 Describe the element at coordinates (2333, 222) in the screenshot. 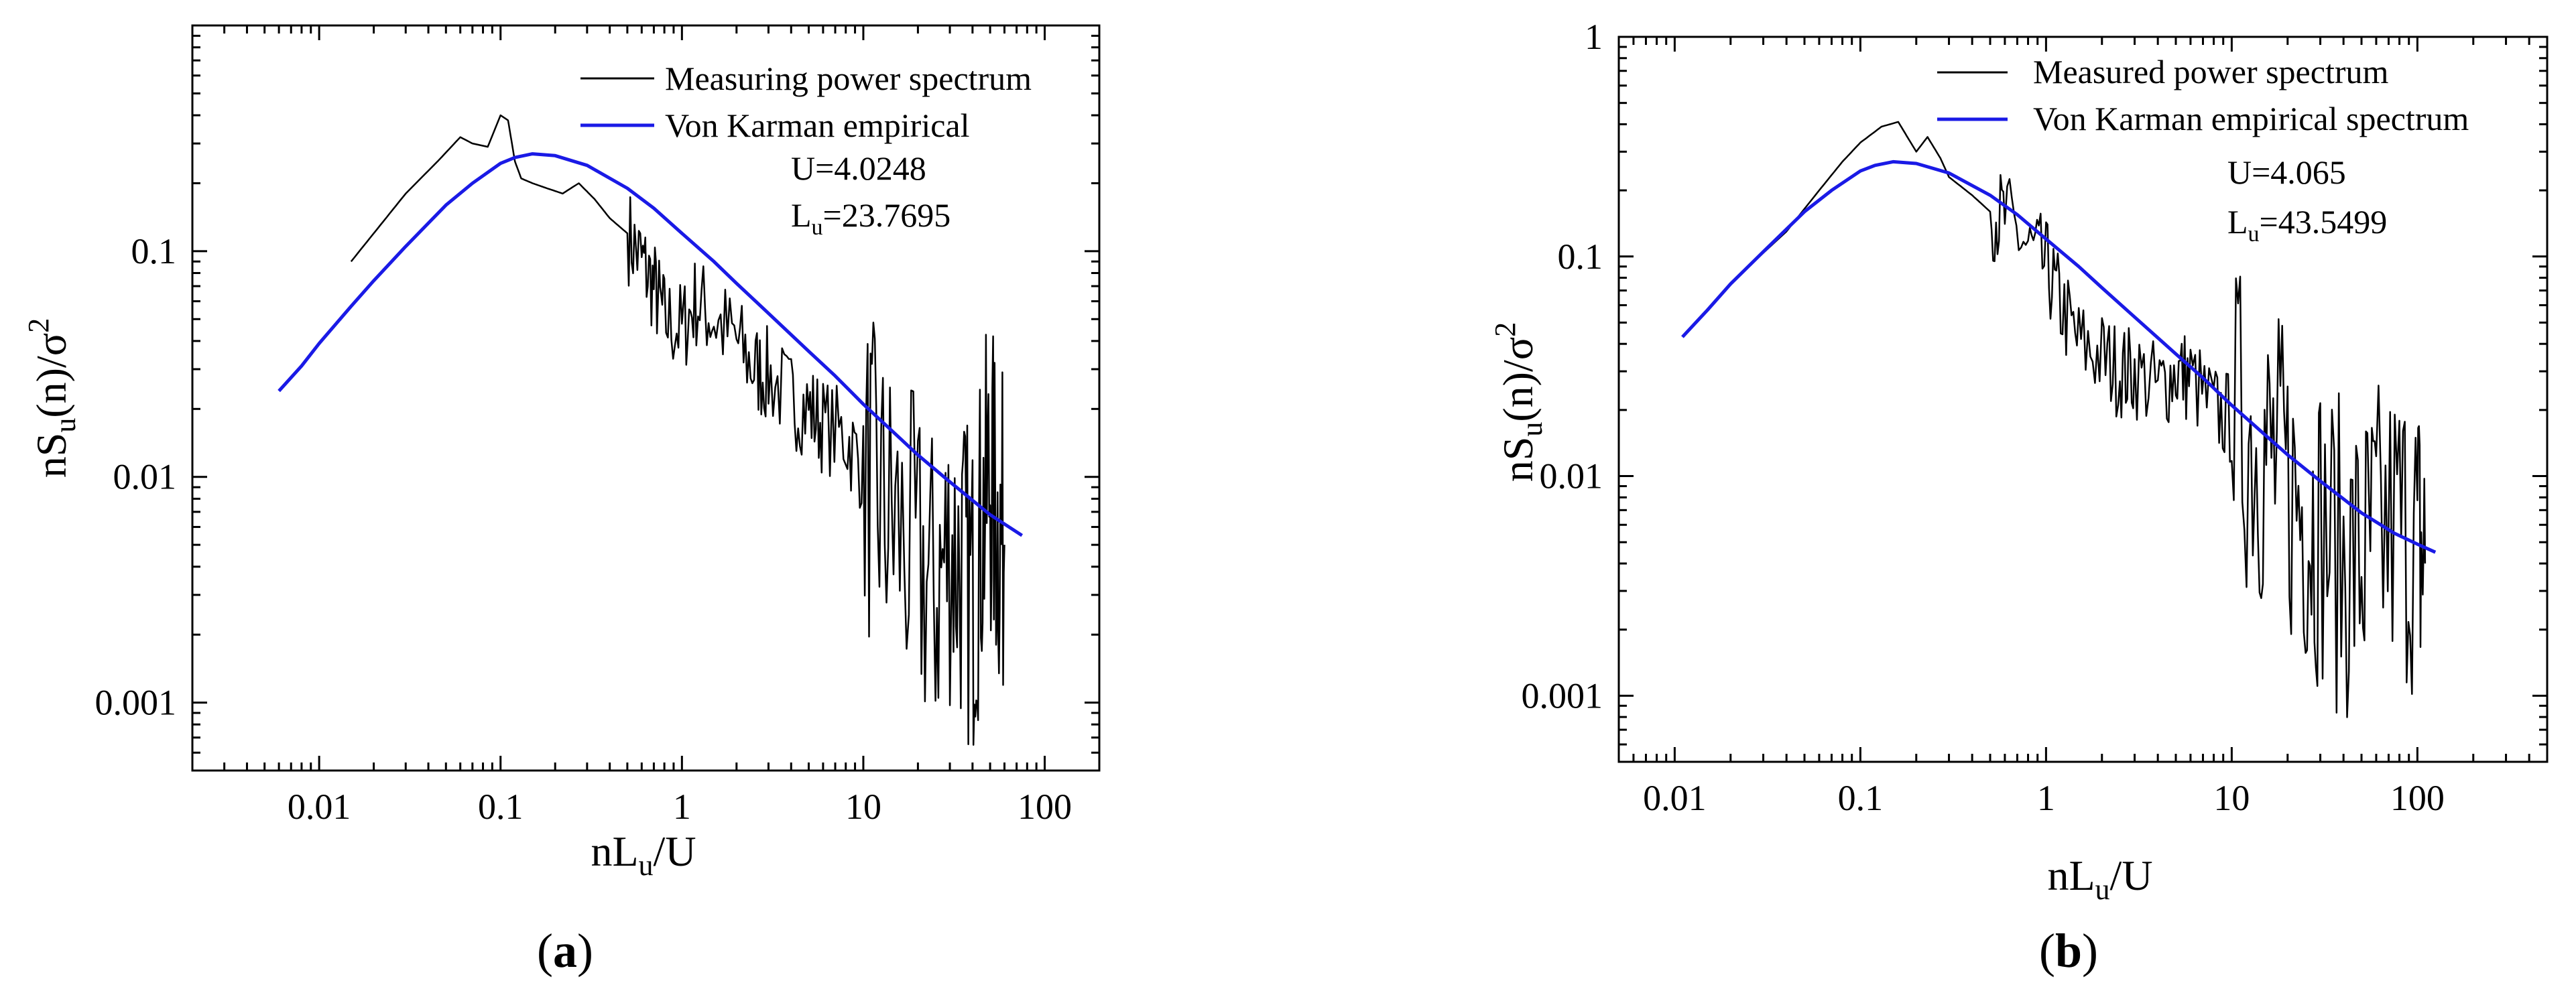

I see `annotation-lu-value-b: 43.5499` at that location.